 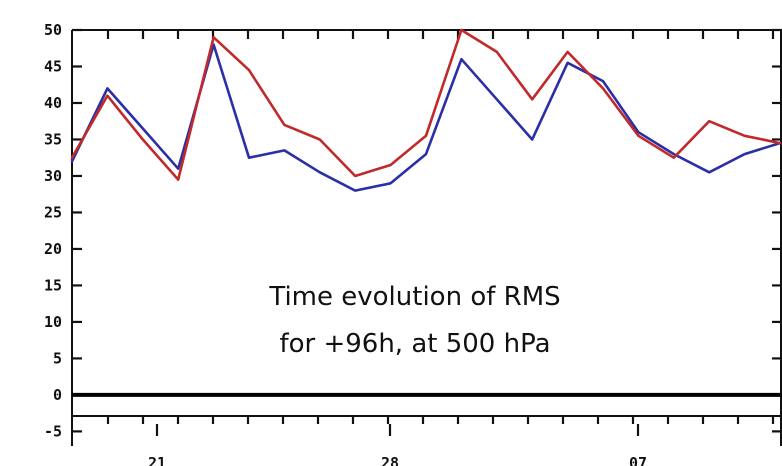 What do you see at coordinates (53, 30) in the screenshot?
I see `y-tick-label: 50` at bounding box center [53, 30].